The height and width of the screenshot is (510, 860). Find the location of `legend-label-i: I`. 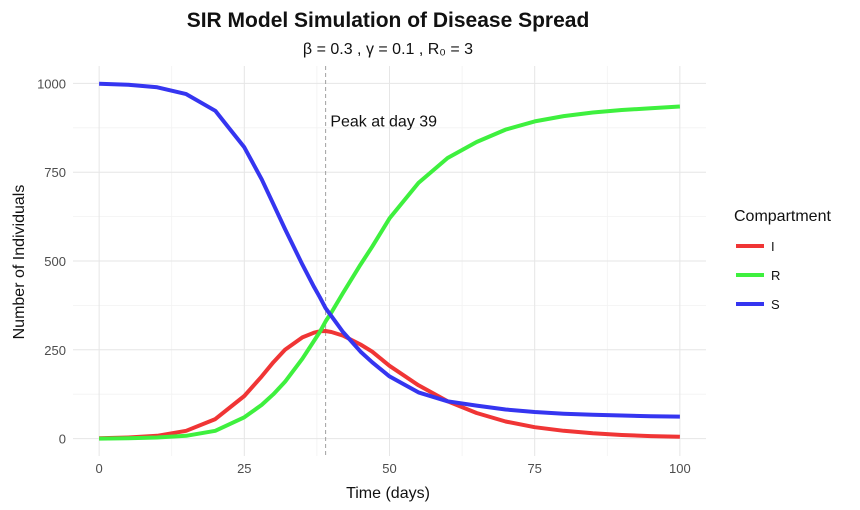

legend-label-i: I is located at coordinates (773, 246).